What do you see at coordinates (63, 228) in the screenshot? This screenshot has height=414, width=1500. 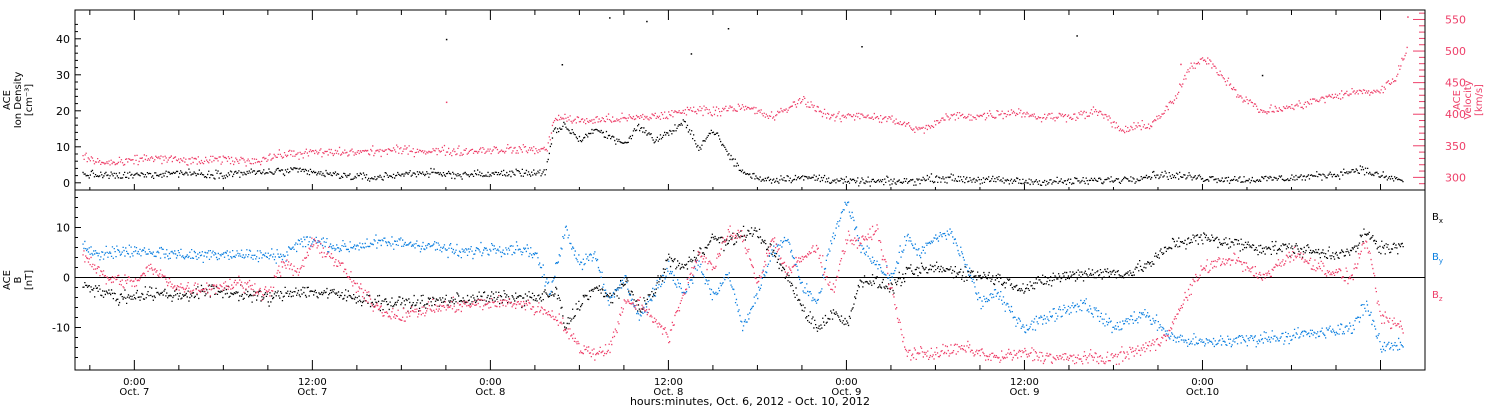 I see `bottom-y-tick-label: 10` at bounding box center [63, 228].